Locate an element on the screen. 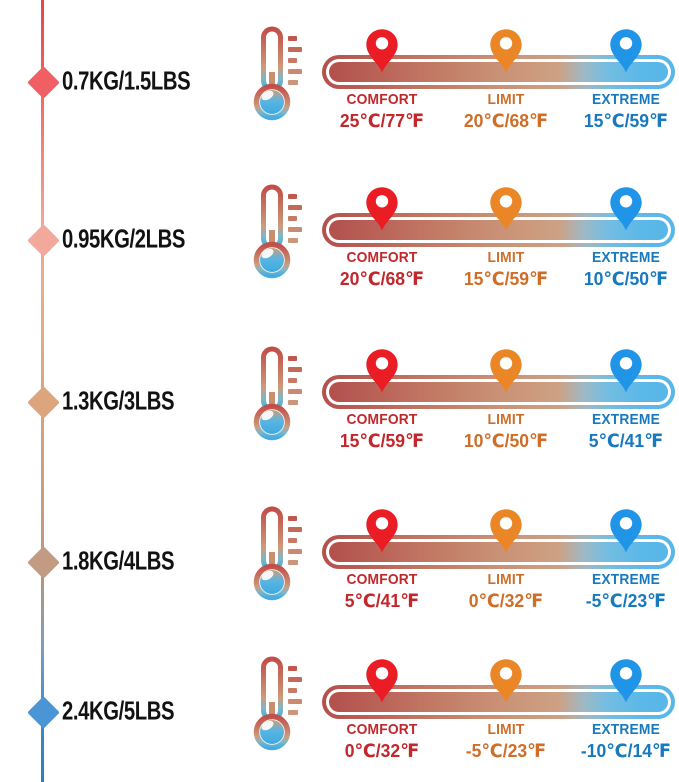 The height and width of the screenshot is (782, 679). comfort-column: COMFORT 15℃/59℉ is located at coordinates (382, 431).